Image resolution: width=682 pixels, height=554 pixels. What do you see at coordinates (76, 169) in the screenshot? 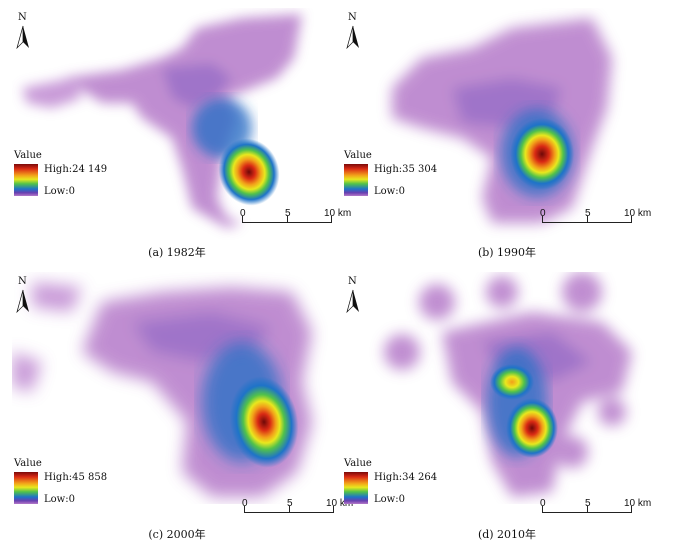
I see `legend-high: High:24 149` at bounding box center [76, 169].